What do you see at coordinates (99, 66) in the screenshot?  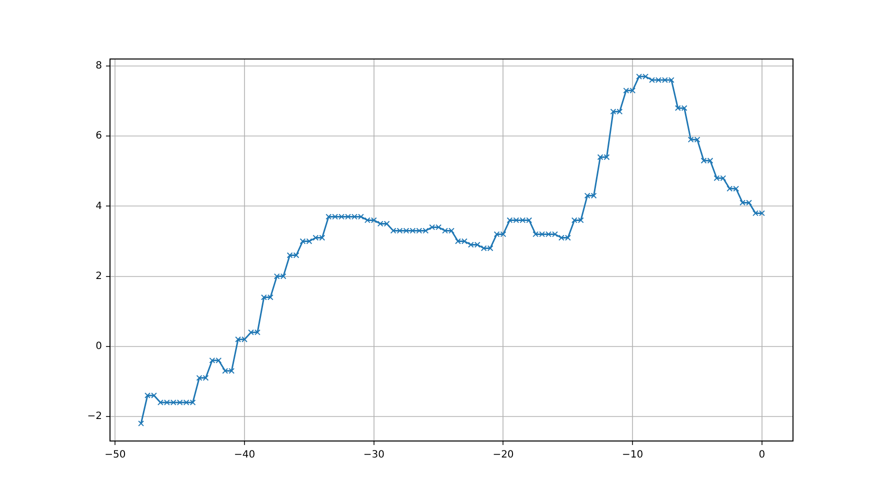 I see `y-tick-label: 8` at bounding box center [99, 66].